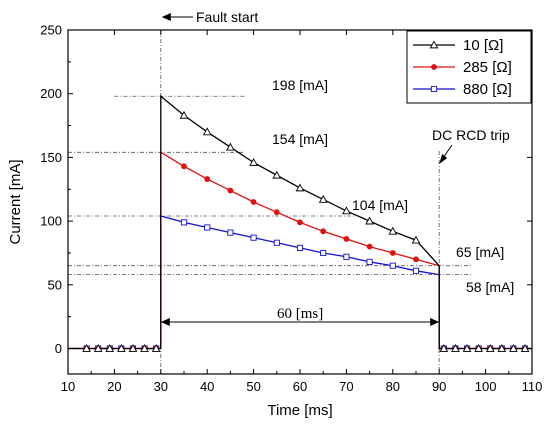 The image size is (550, 429). What do you see at coordinates (480, 252) in the screenshot?
I see `value-label-65: 65 [mA]` at bounding box center [480, 252].